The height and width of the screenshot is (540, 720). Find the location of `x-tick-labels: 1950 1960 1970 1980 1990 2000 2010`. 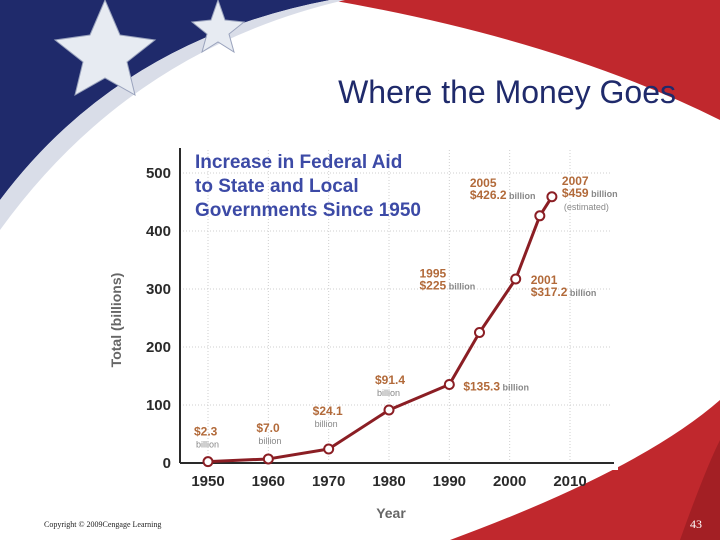

x-tick-labels: 1950 1960 1970 1980 1990 2000 2010 is located at coordinates (388, 481).